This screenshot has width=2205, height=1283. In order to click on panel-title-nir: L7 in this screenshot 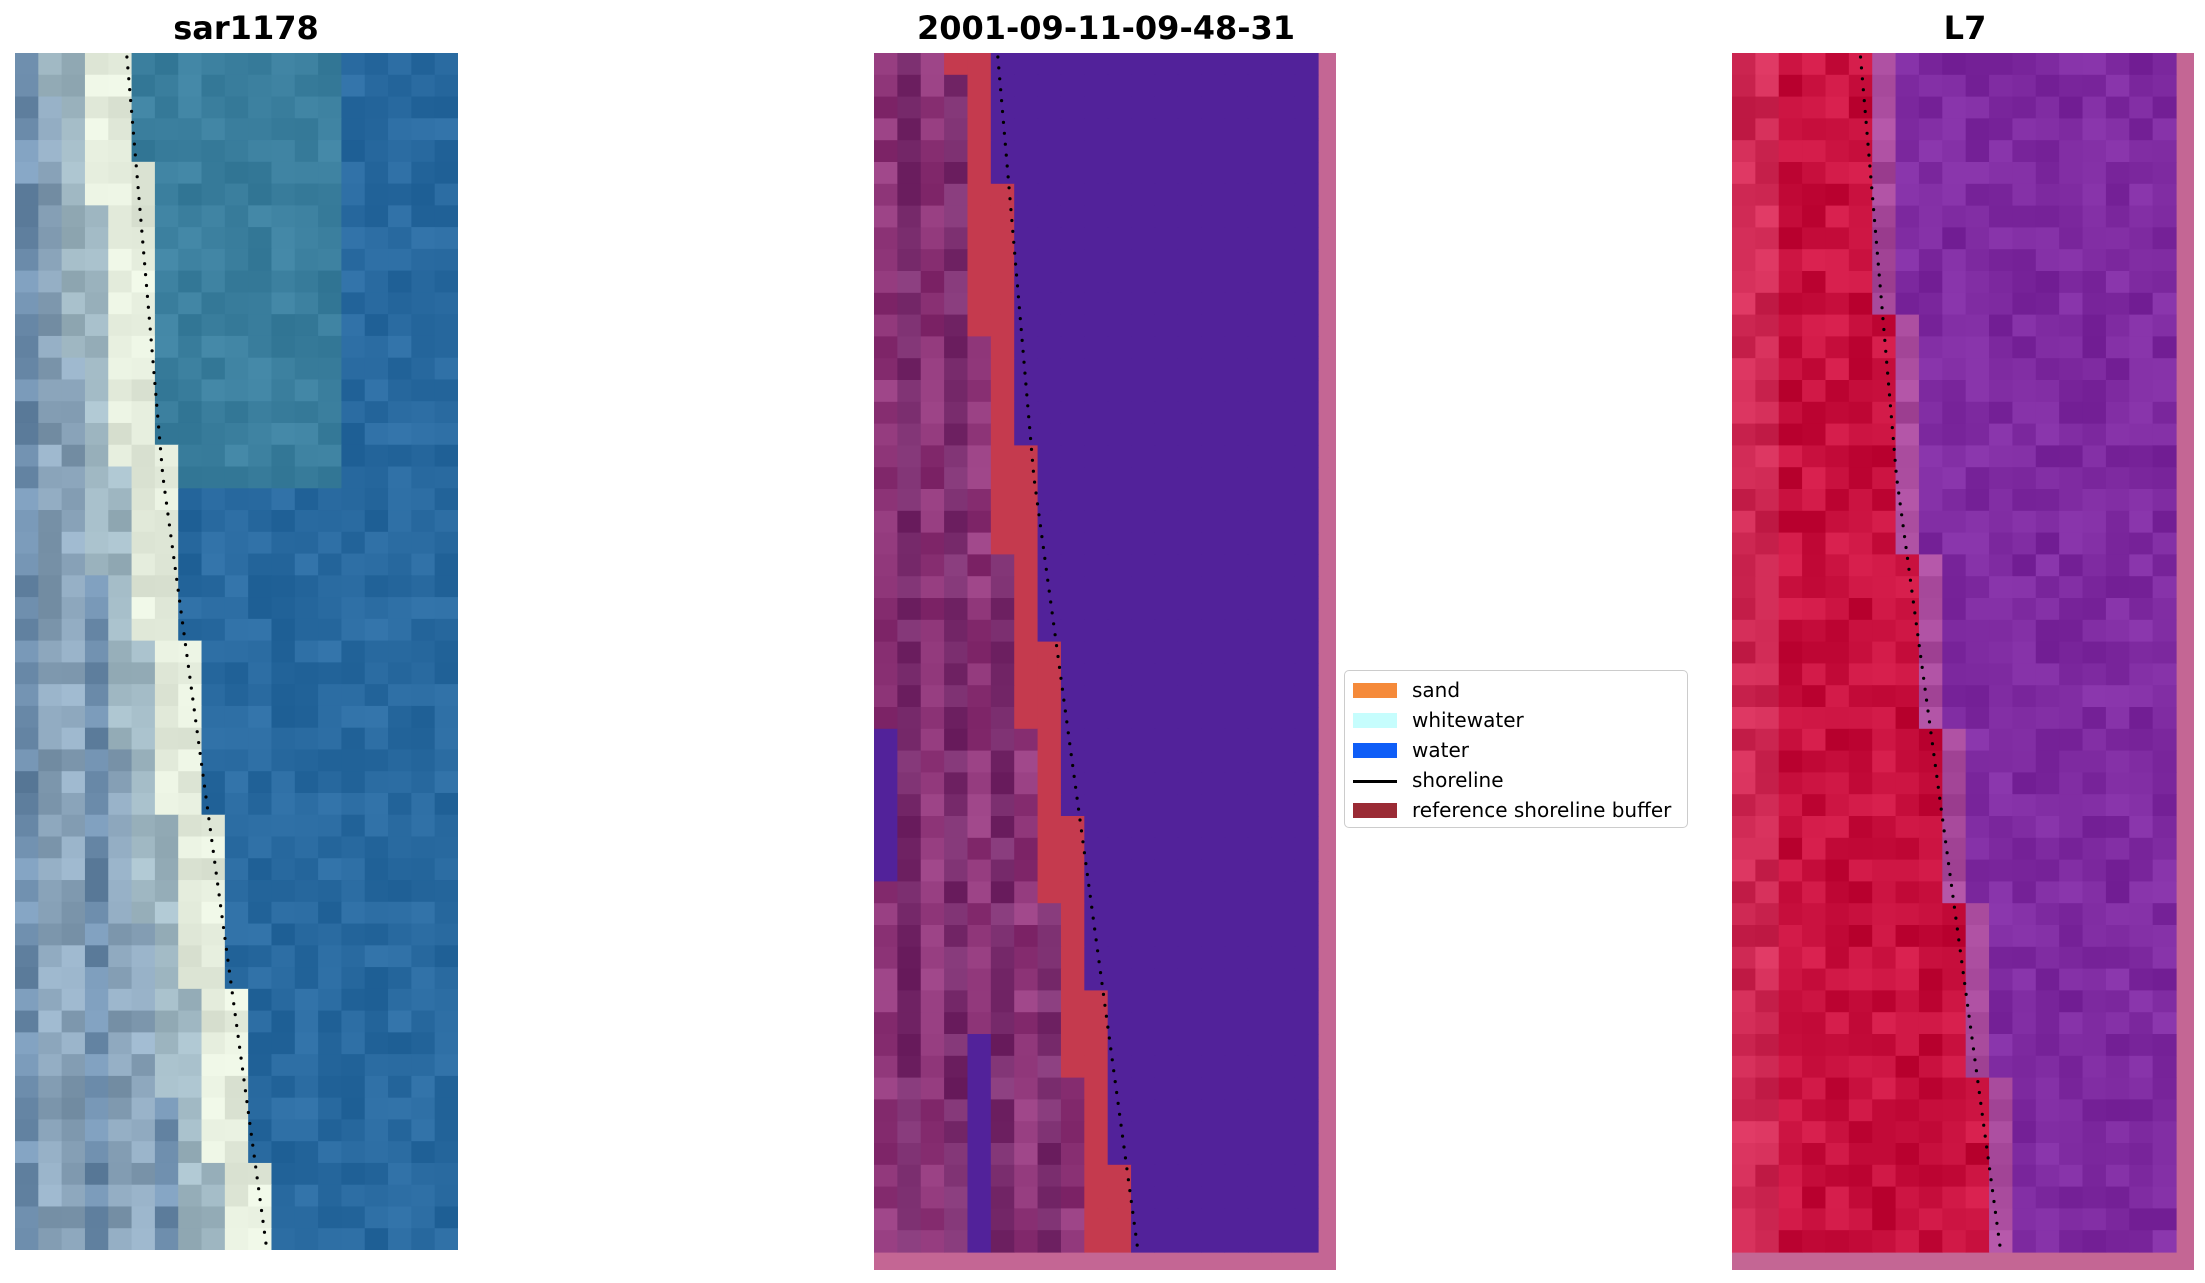, I will do `click(1965, 28)`.